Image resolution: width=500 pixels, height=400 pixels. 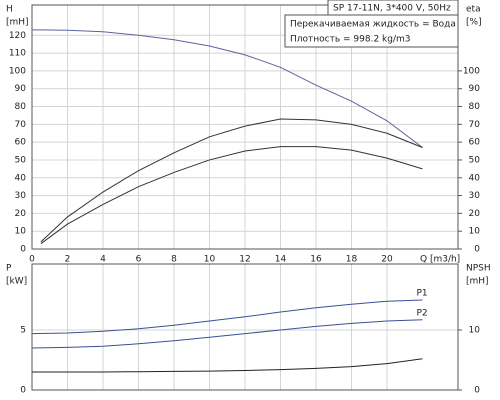 What do you see at coordinates (478, 269) in the screenshot?
I see `y2-axis-label: NPSH` at bounding box center [478, 269].